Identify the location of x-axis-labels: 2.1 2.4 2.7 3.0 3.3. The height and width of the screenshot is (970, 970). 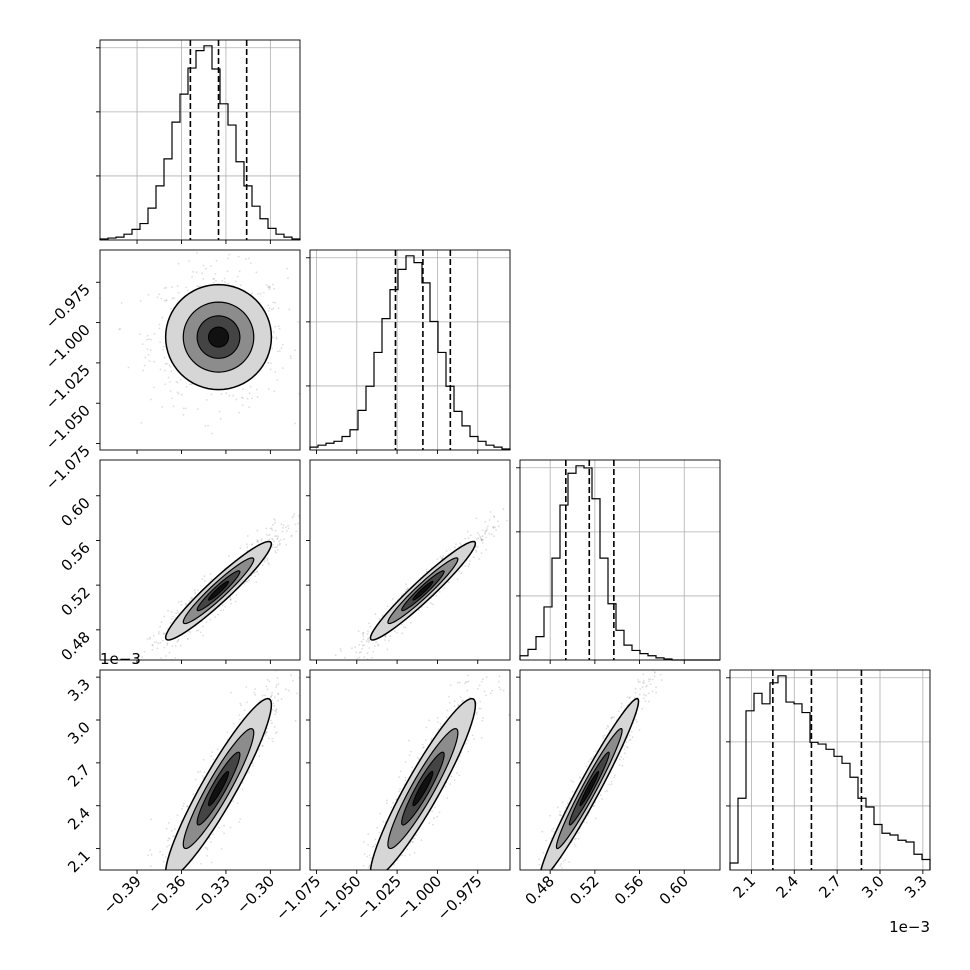
(830, 887).